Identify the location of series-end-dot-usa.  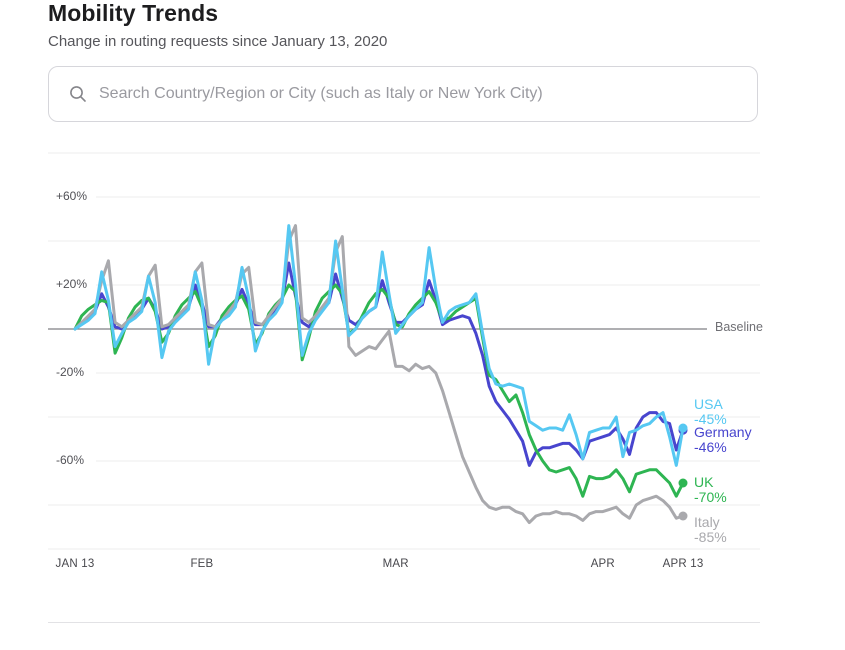
(683, 428).